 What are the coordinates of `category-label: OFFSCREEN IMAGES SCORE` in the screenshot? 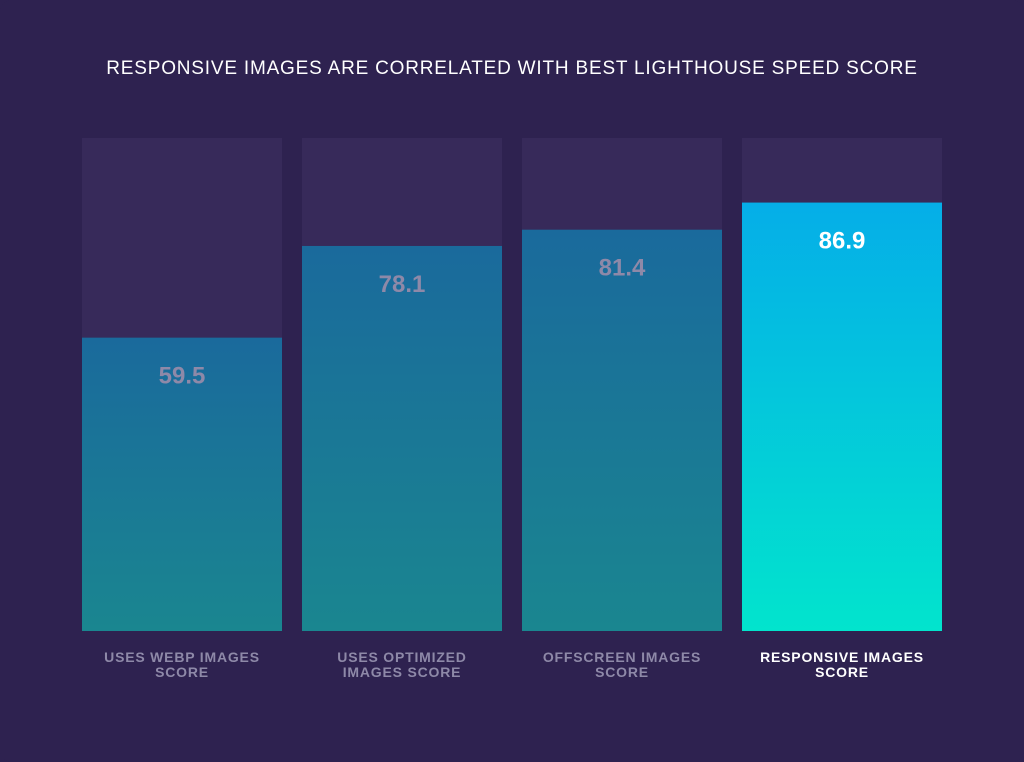 It's located at (622, 664).